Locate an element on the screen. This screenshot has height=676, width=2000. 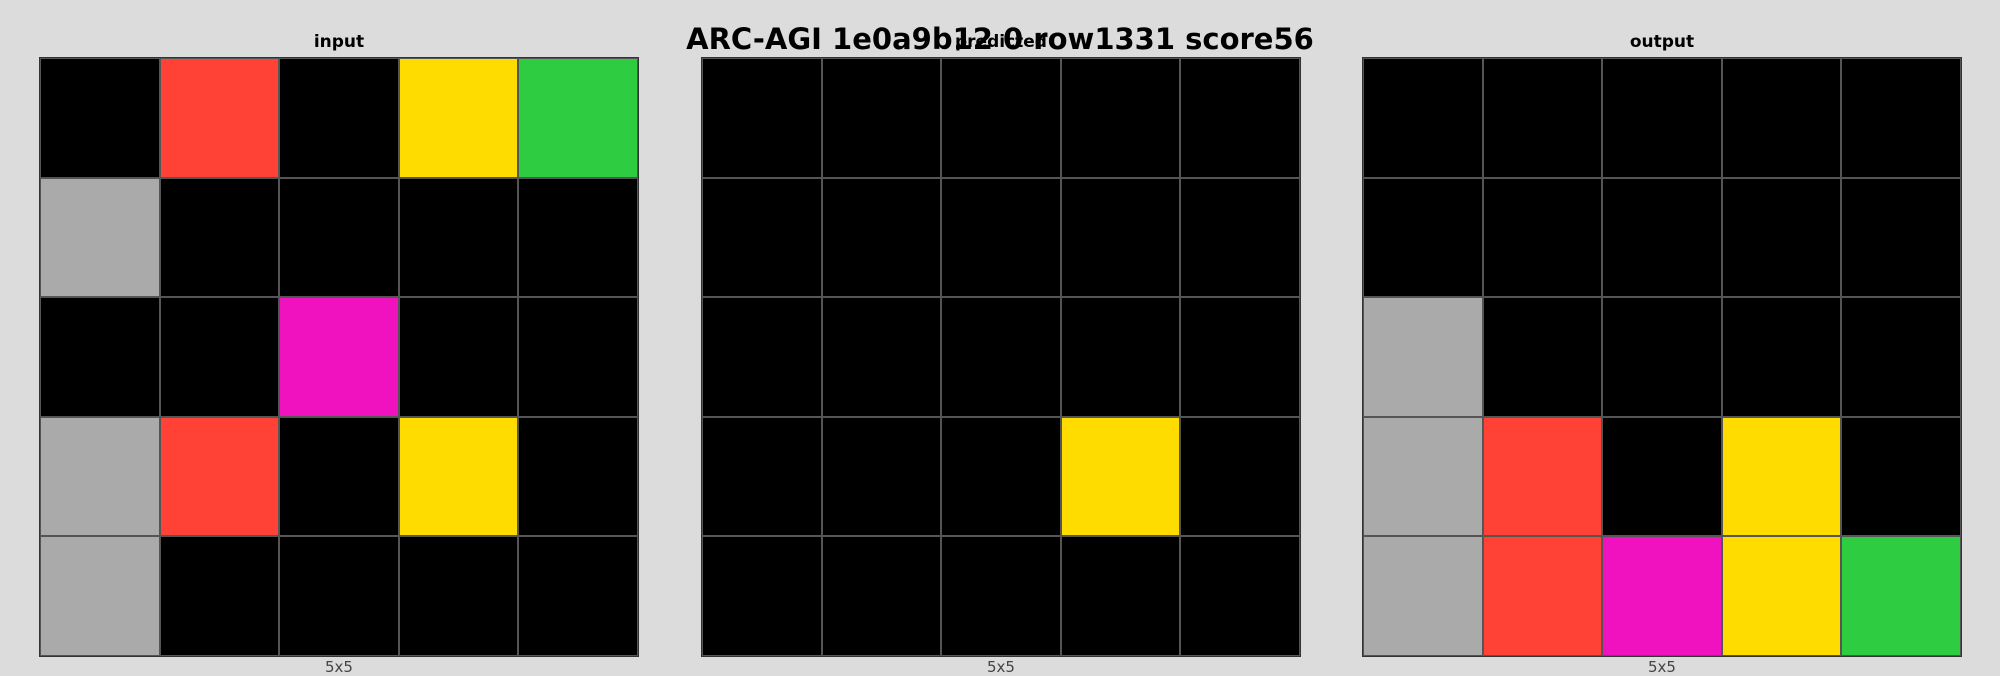
output-grid-dims: 5x5 is located at coordinates (1662, 667).